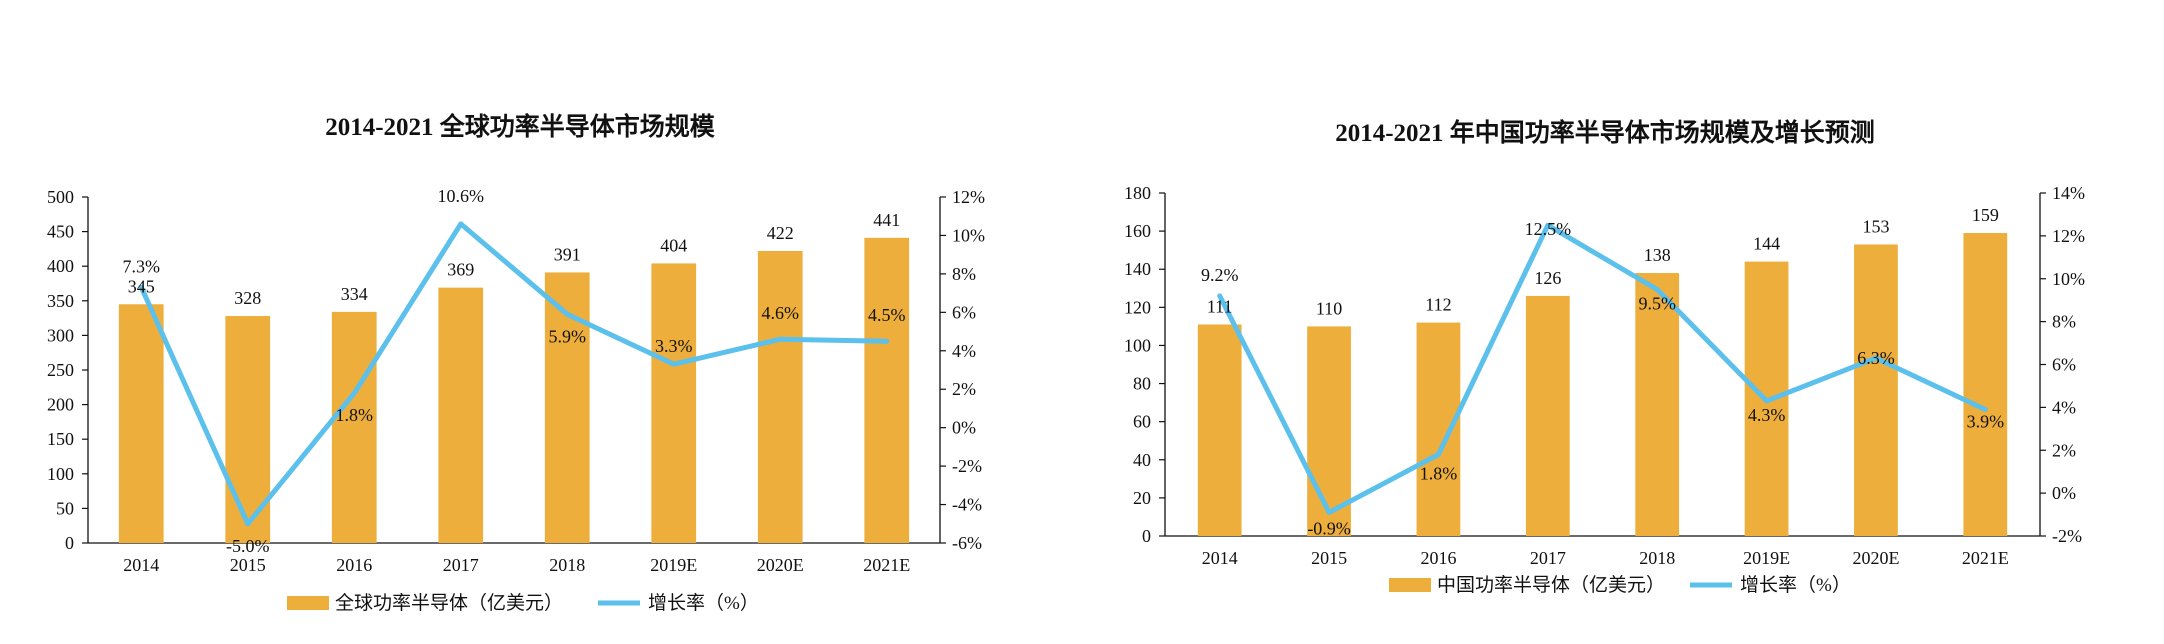 The height and width of the screenshot is (644, 2164). I want to click on china-right-tick-label: 14%, so click(2068, 193).